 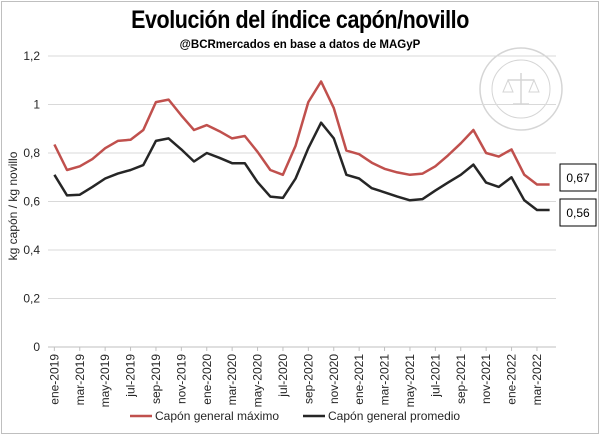 I want to click on x-tick-label: mar-2021, so click(x=385, y=380).